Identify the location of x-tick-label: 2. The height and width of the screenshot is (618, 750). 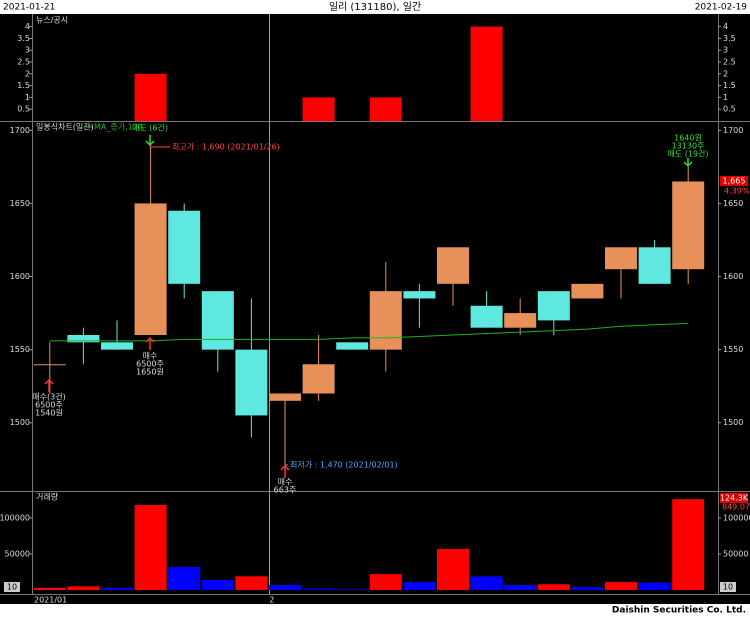
(271, 600).